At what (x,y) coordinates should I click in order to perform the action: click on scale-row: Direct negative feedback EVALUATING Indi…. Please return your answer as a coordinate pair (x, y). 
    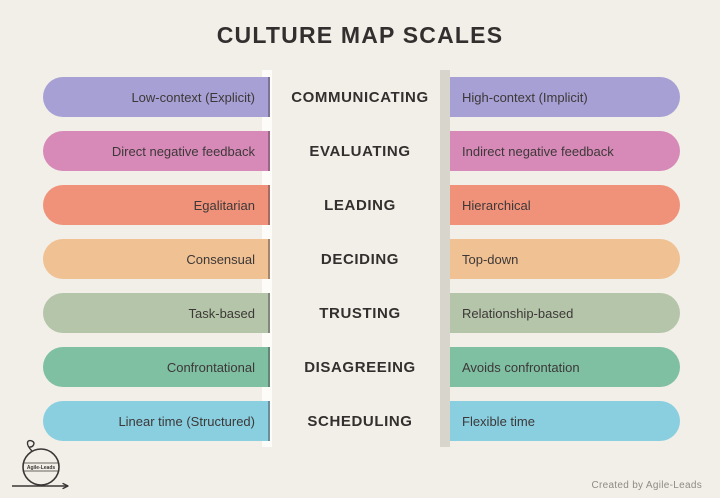
    Looking at the image, I should click on (361, 151).